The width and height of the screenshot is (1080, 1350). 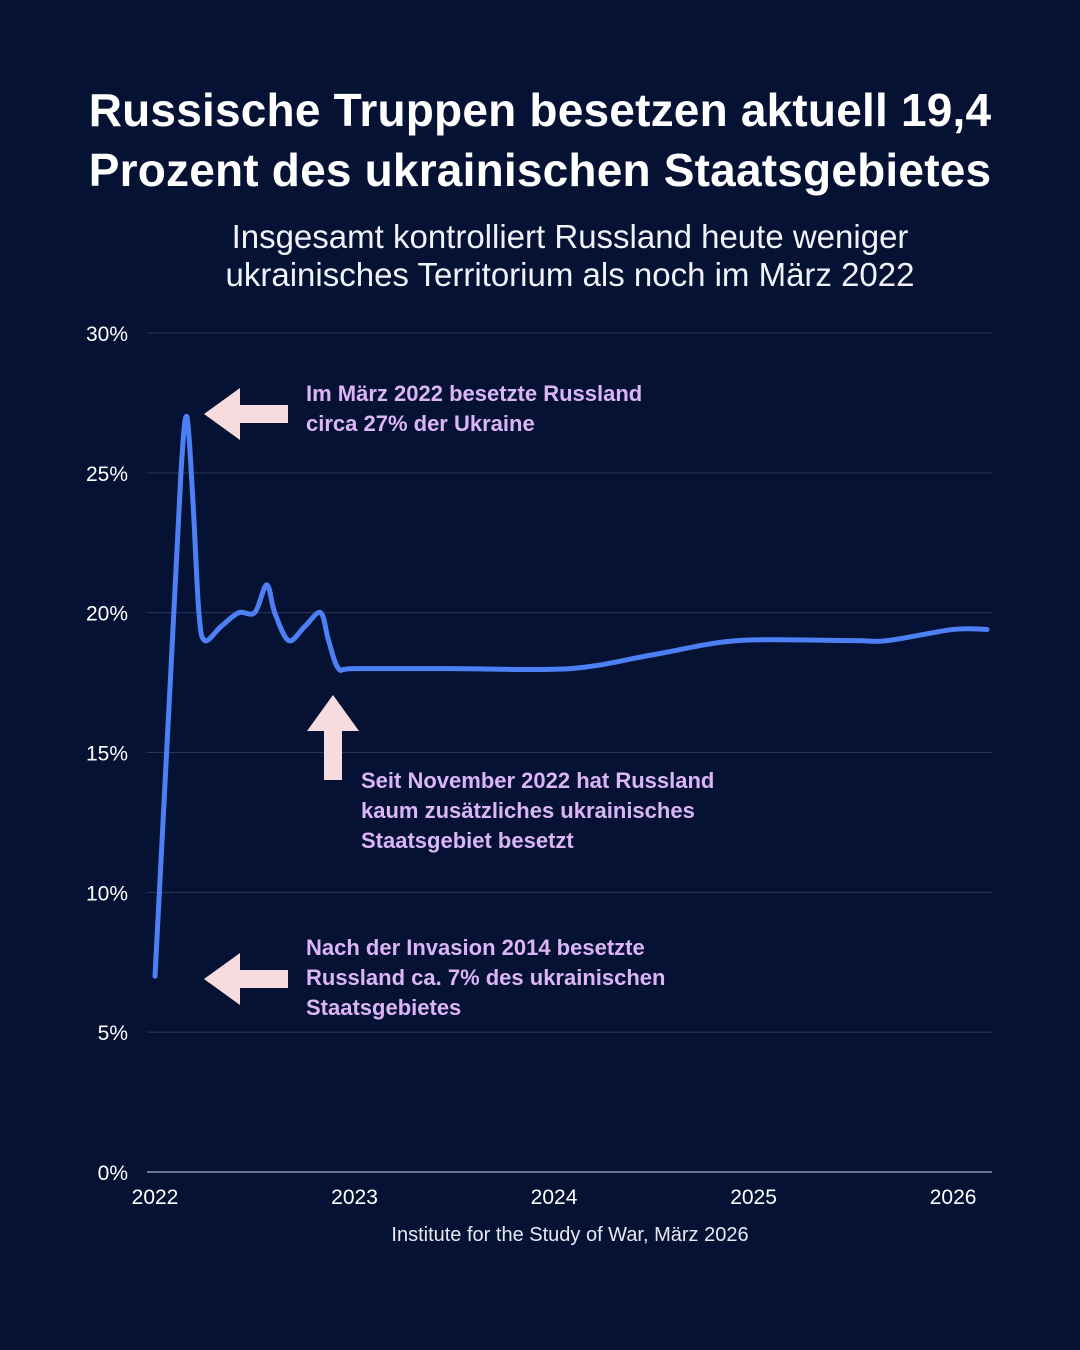 What do you see at coordinates (107, 334) in the screenshot?
I see `y-tick-label: 30%` at bounding box center [107, 334].